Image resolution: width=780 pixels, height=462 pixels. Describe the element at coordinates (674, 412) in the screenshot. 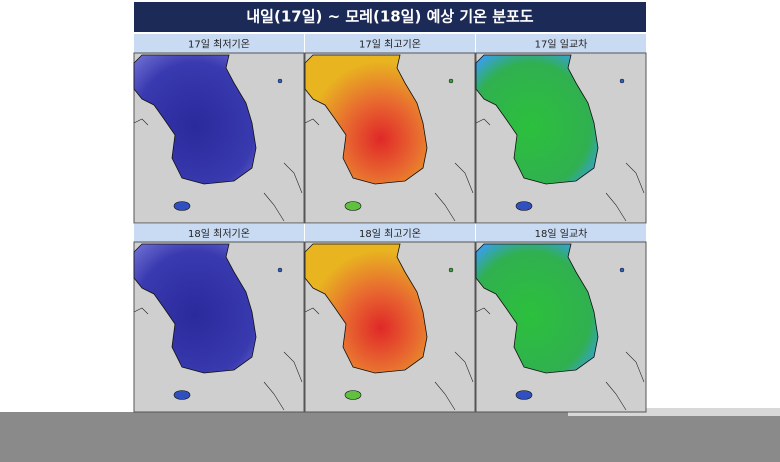

I see `footer-edge` at that location.